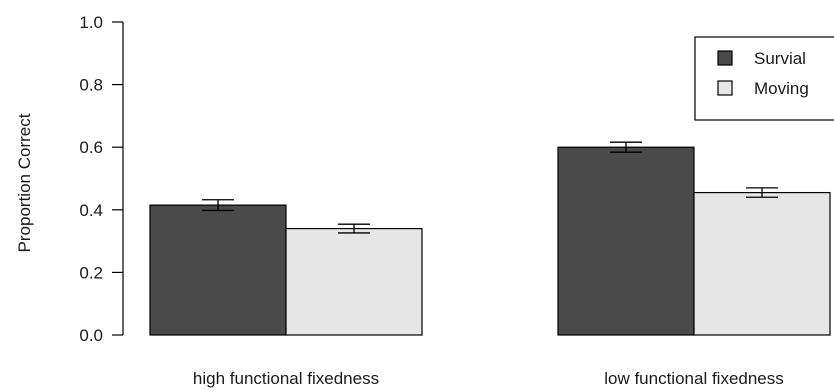 The width and height of the screenshot is (834, 391). Describe the element at coordinates (780, 58) in the screenshot. I see `legend-label: Survial` at that location.